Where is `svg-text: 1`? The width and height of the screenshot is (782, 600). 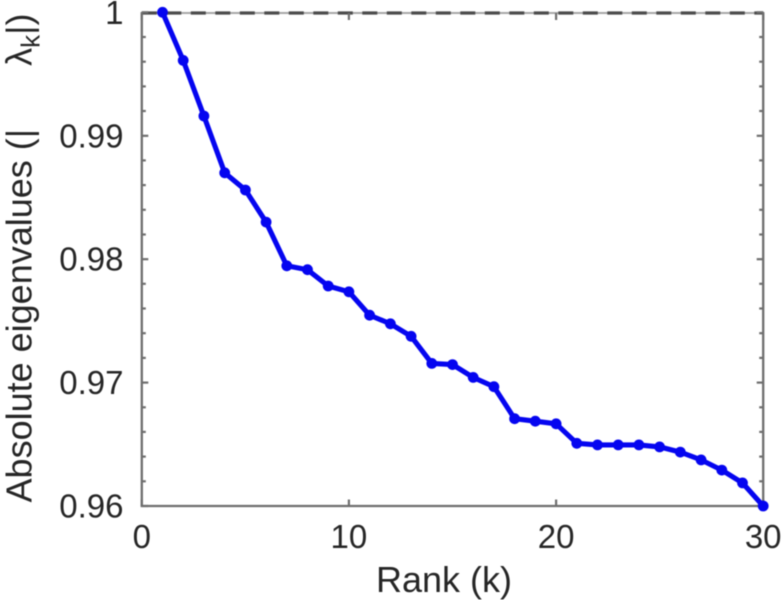 svg-text: 1 is located at coordinates (114, 15).